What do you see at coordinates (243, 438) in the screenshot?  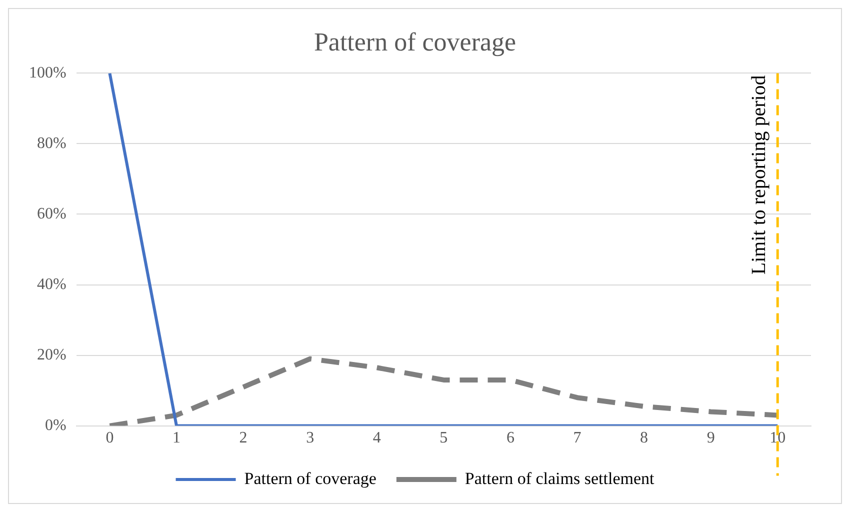 I see `x-tick-label: 2` at bounding box center [243, 438].